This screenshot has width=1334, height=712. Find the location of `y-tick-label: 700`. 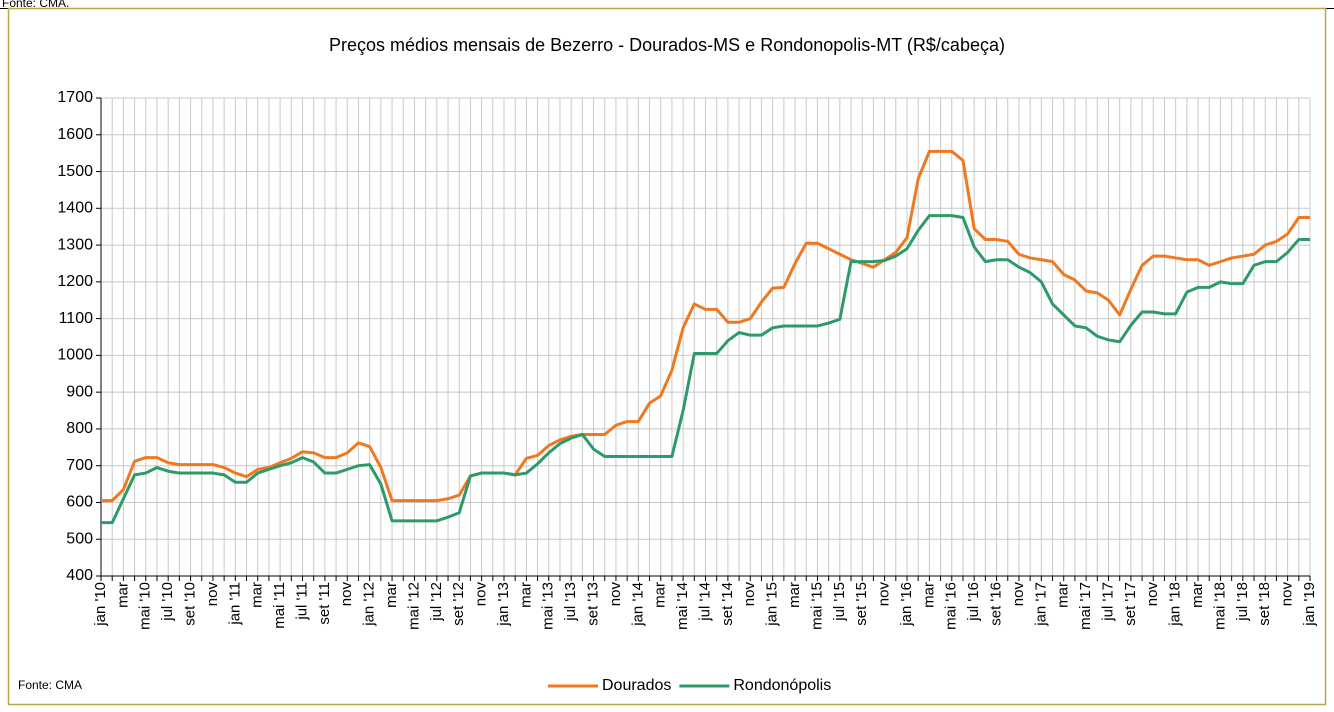

y-tick-label: 700 is located at coordinates (79, 465).